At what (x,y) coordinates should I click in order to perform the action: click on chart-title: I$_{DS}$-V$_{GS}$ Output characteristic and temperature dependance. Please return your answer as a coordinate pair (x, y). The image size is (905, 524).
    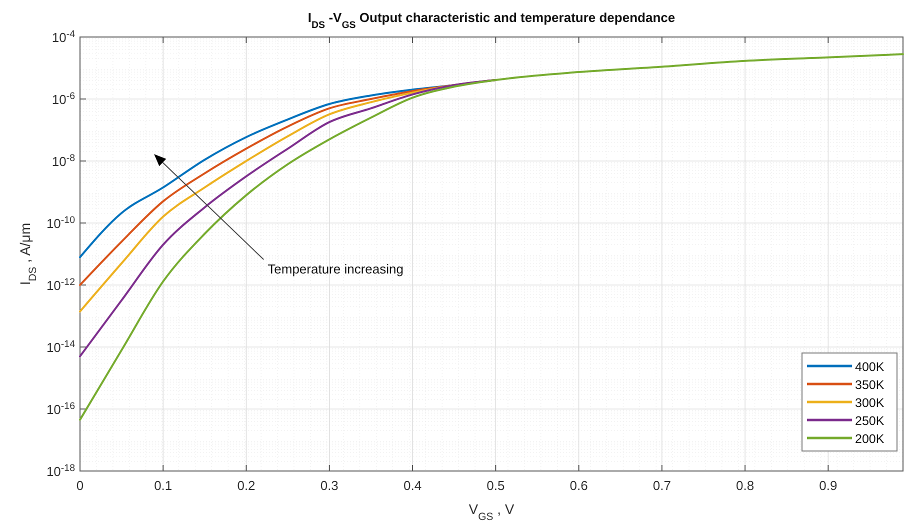
    Looking at the image, I should click on (492, 20).